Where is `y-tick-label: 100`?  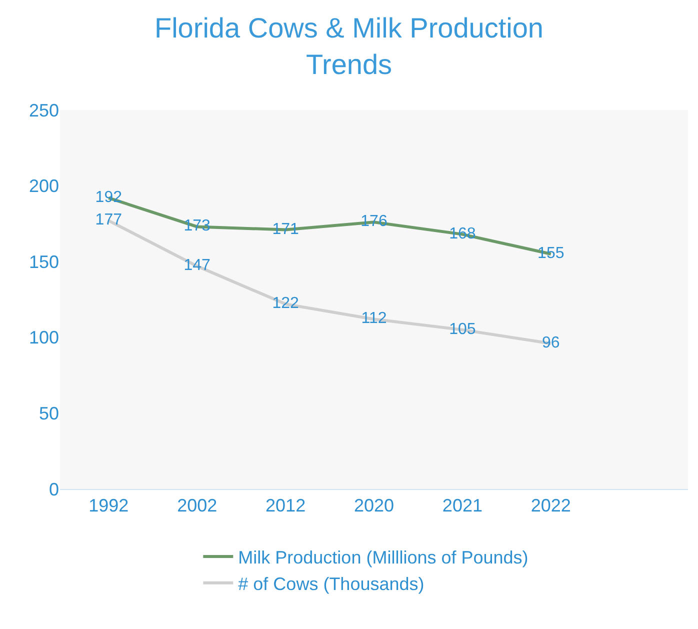
y-tick-label: 100 is located at coordinates (43, 338).